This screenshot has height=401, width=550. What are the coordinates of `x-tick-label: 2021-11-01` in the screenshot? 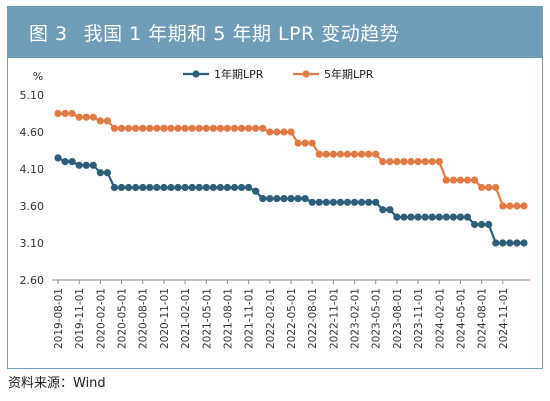 It's located at (250, 318).